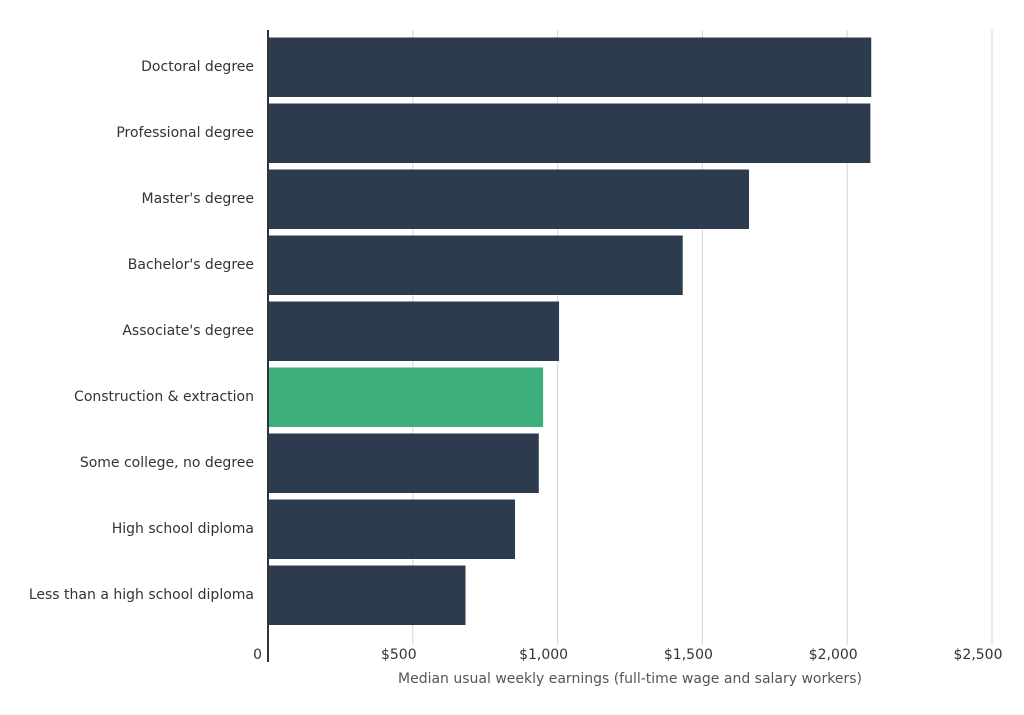  Describe the element at coordinates (198, 199) in the screenshot. I see `y-tick-label: Master's degree` at that location.